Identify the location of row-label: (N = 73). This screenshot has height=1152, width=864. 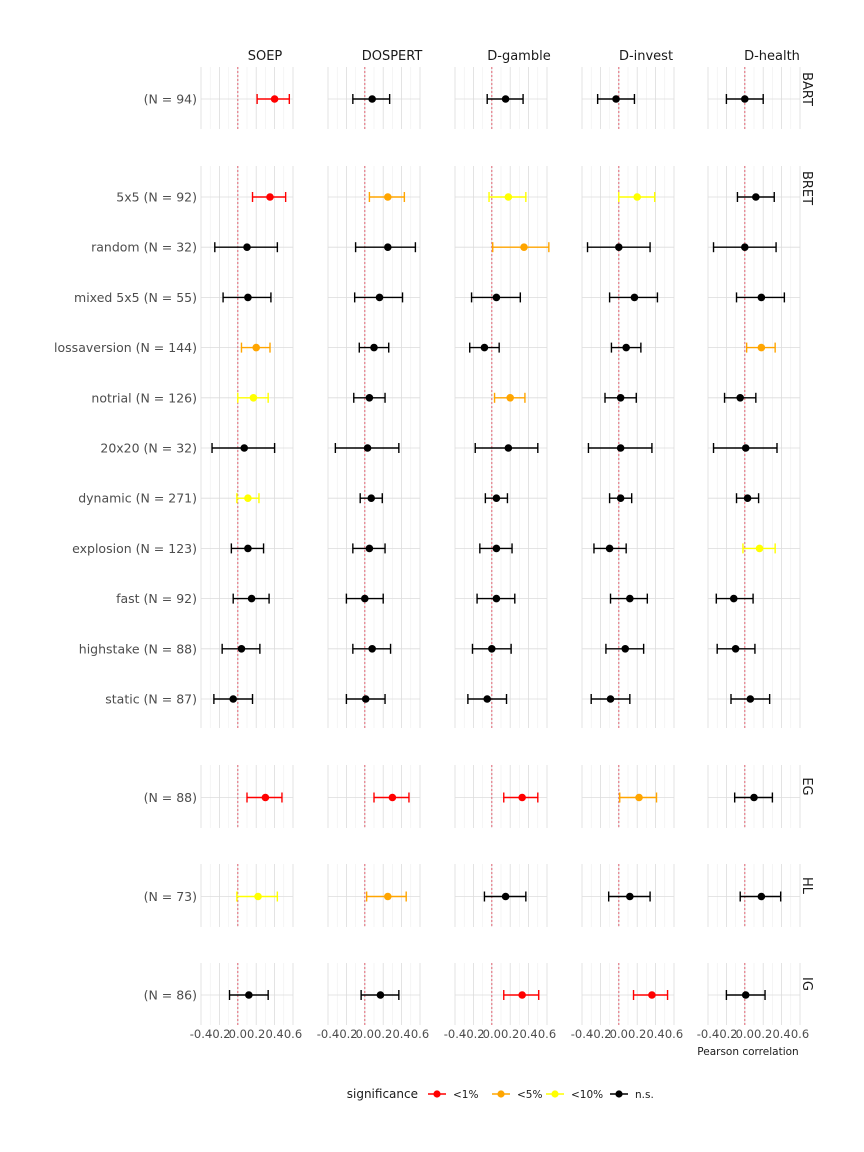
(170, 896).